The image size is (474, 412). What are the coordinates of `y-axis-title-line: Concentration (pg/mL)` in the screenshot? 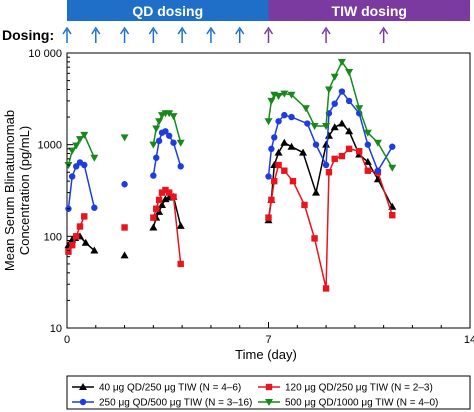 It's located at (24, 190).